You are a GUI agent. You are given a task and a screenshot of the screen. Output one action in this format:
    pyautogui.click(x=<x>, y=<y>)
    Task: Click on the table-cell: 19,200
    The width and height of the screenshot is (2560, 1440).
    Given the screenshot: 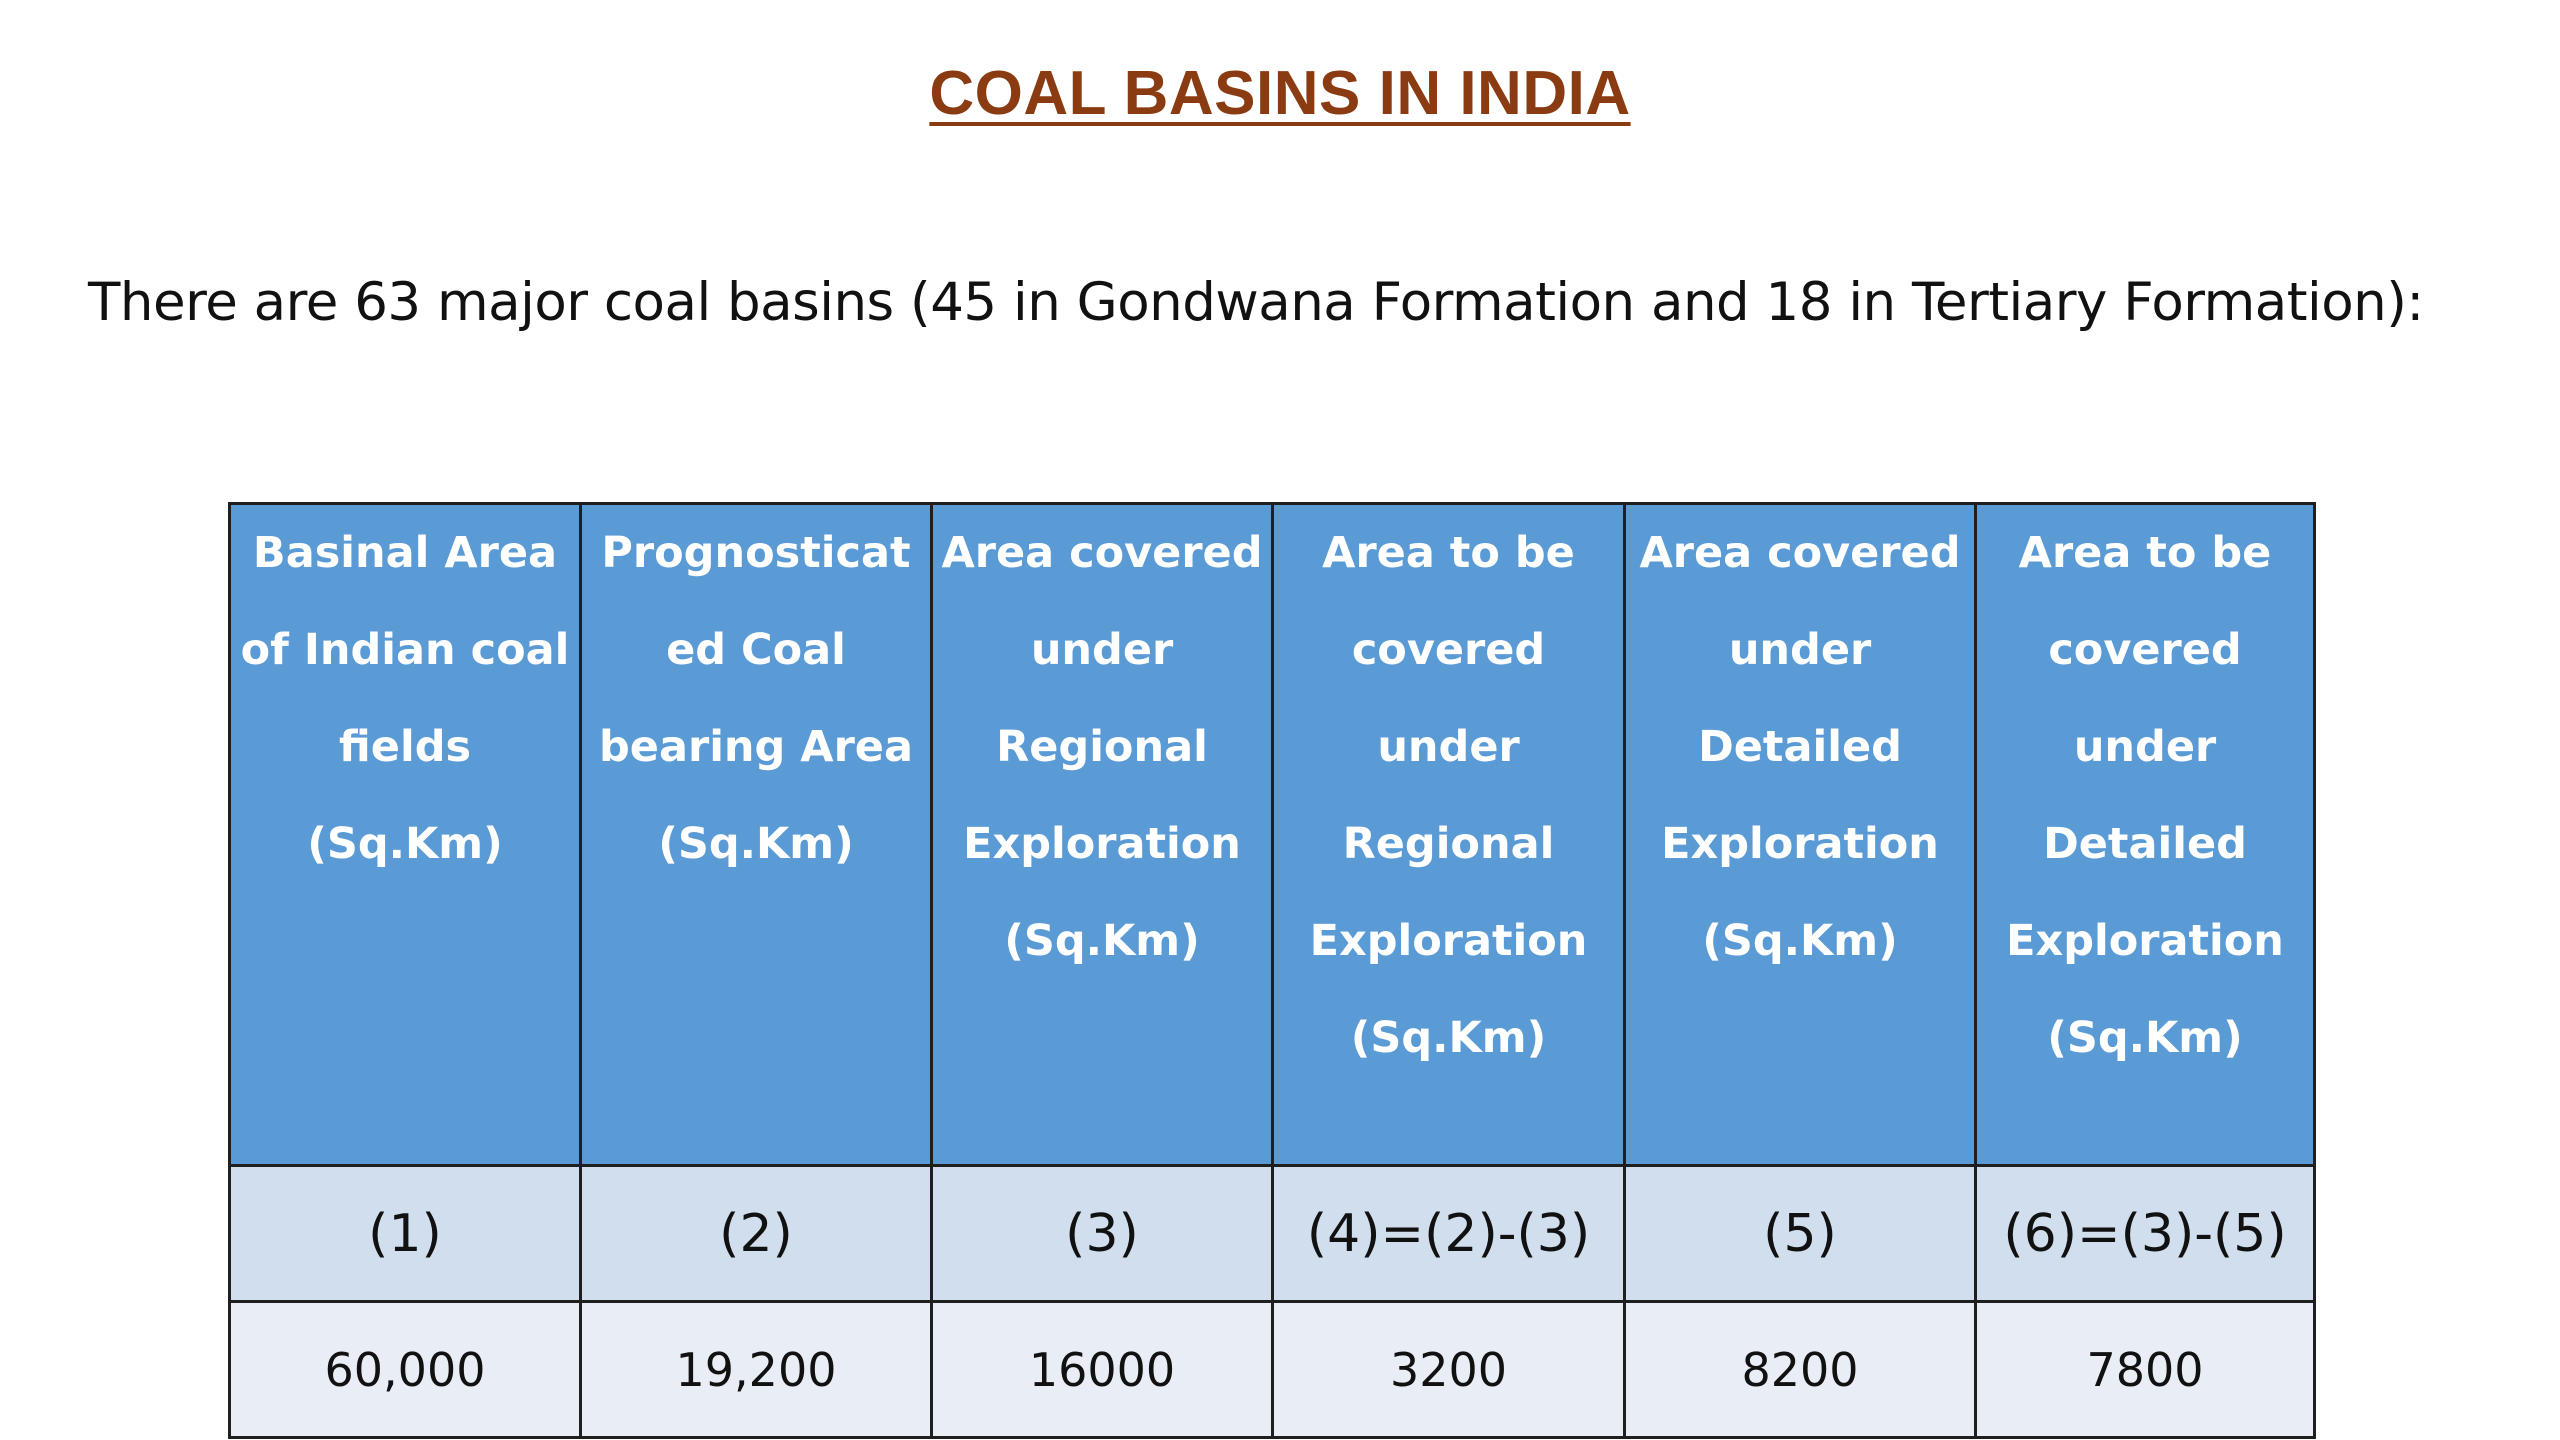 What is the action you would take?
    pyautogui.click(x=756, y=1369)
    